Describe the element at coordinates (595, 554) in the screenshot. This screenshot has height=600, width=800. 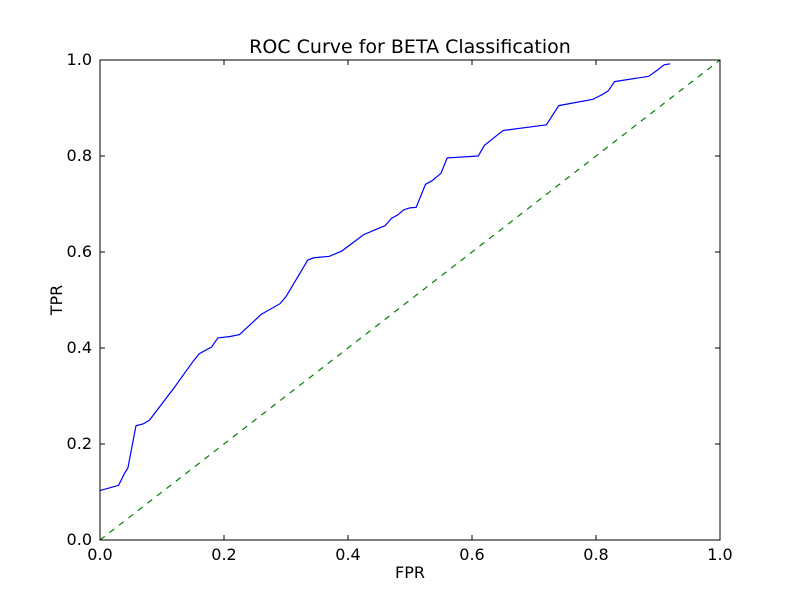
I see `x-tick-label: 0.8` at that location.